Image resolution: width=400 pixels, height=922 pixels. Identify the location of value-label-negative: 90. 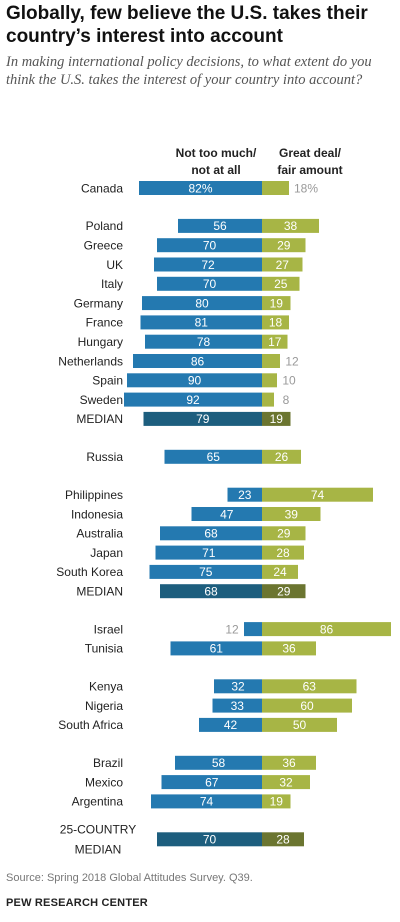
(195, 381).